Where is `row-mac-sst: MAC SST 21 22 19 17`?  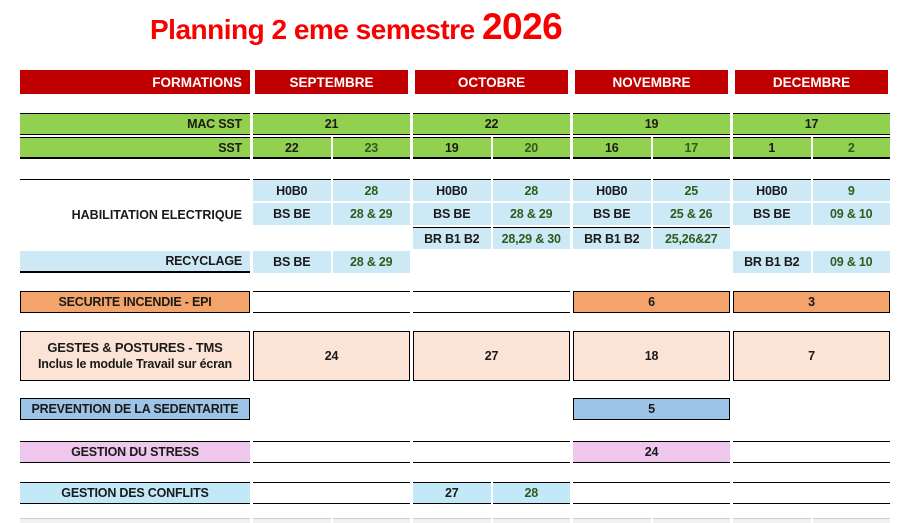
row-mac-sst: MAC SST 21 22 19 17 is located at coordinates (455, 124).